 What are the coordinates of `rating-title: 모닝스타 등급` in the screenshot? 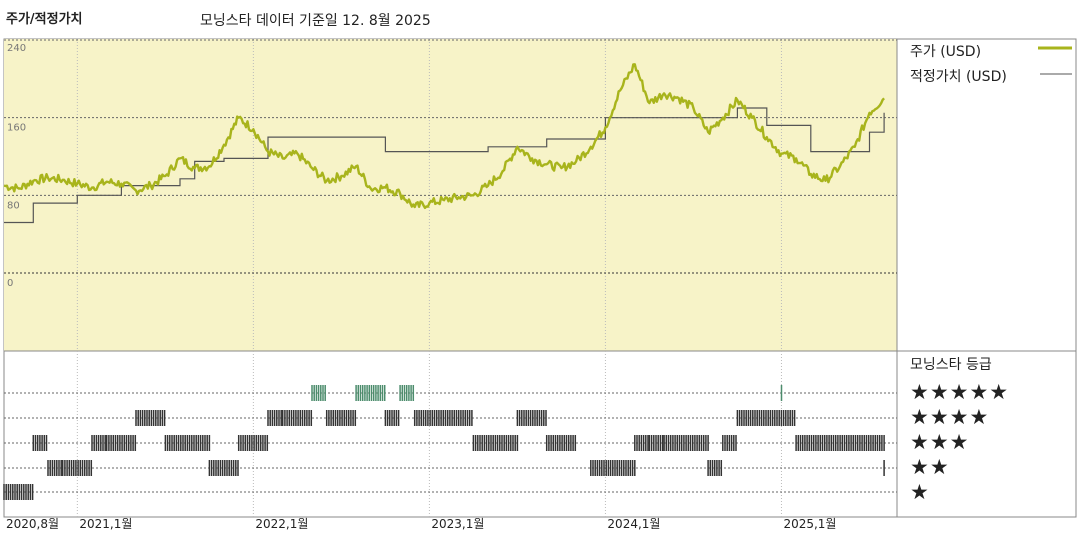 It's located at (951, 365).